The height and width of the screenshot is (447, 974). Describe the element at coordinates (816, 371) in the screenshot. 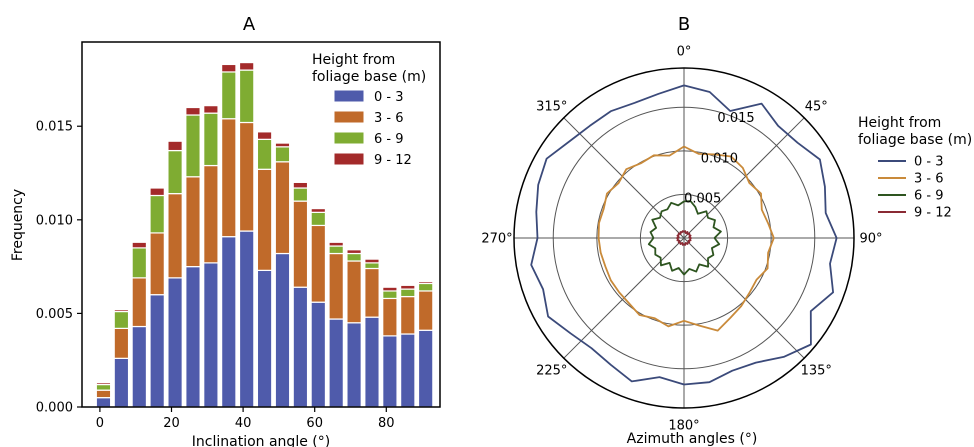

I see `theta-tick-label: 135°` at that location.